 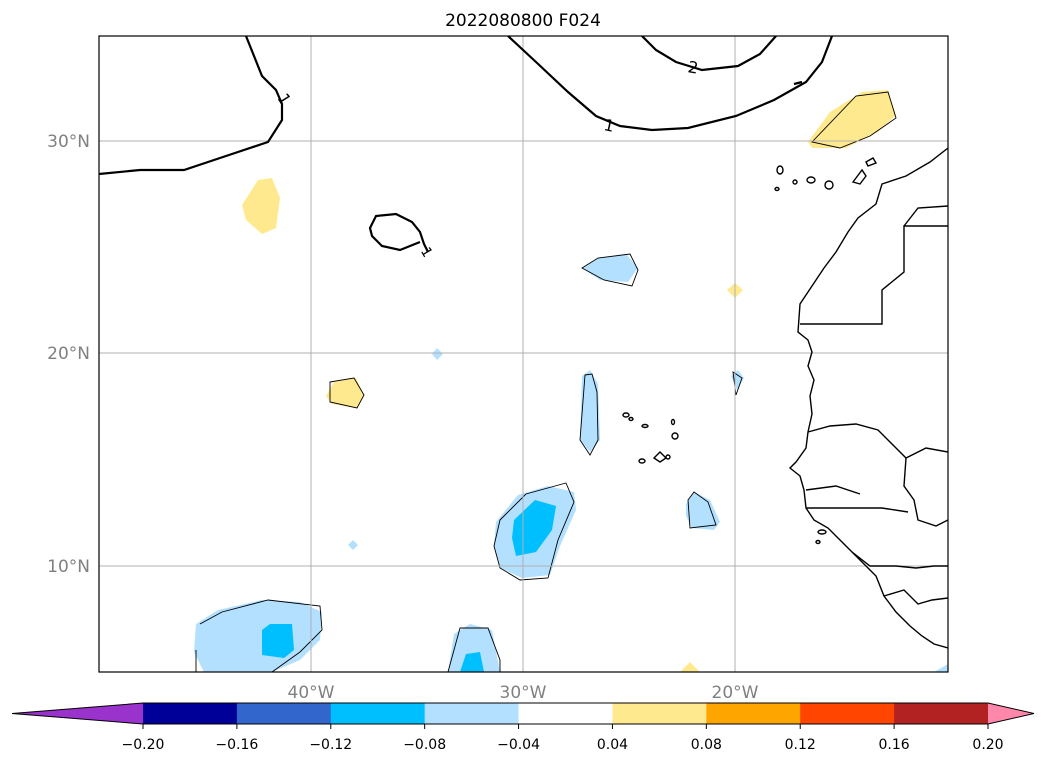 I want to click on contour-label: 2, so click(x=692, y=67).